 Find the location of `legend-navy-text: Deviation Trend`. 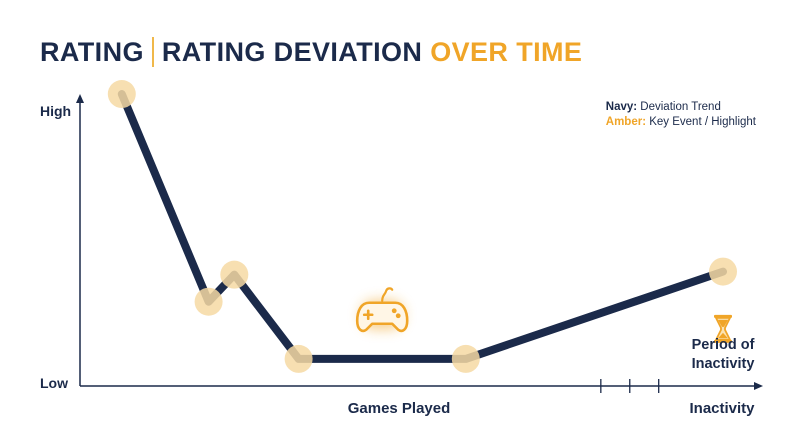

legend-navy-text: Deviation Trend is located at coordinates (680, 107).